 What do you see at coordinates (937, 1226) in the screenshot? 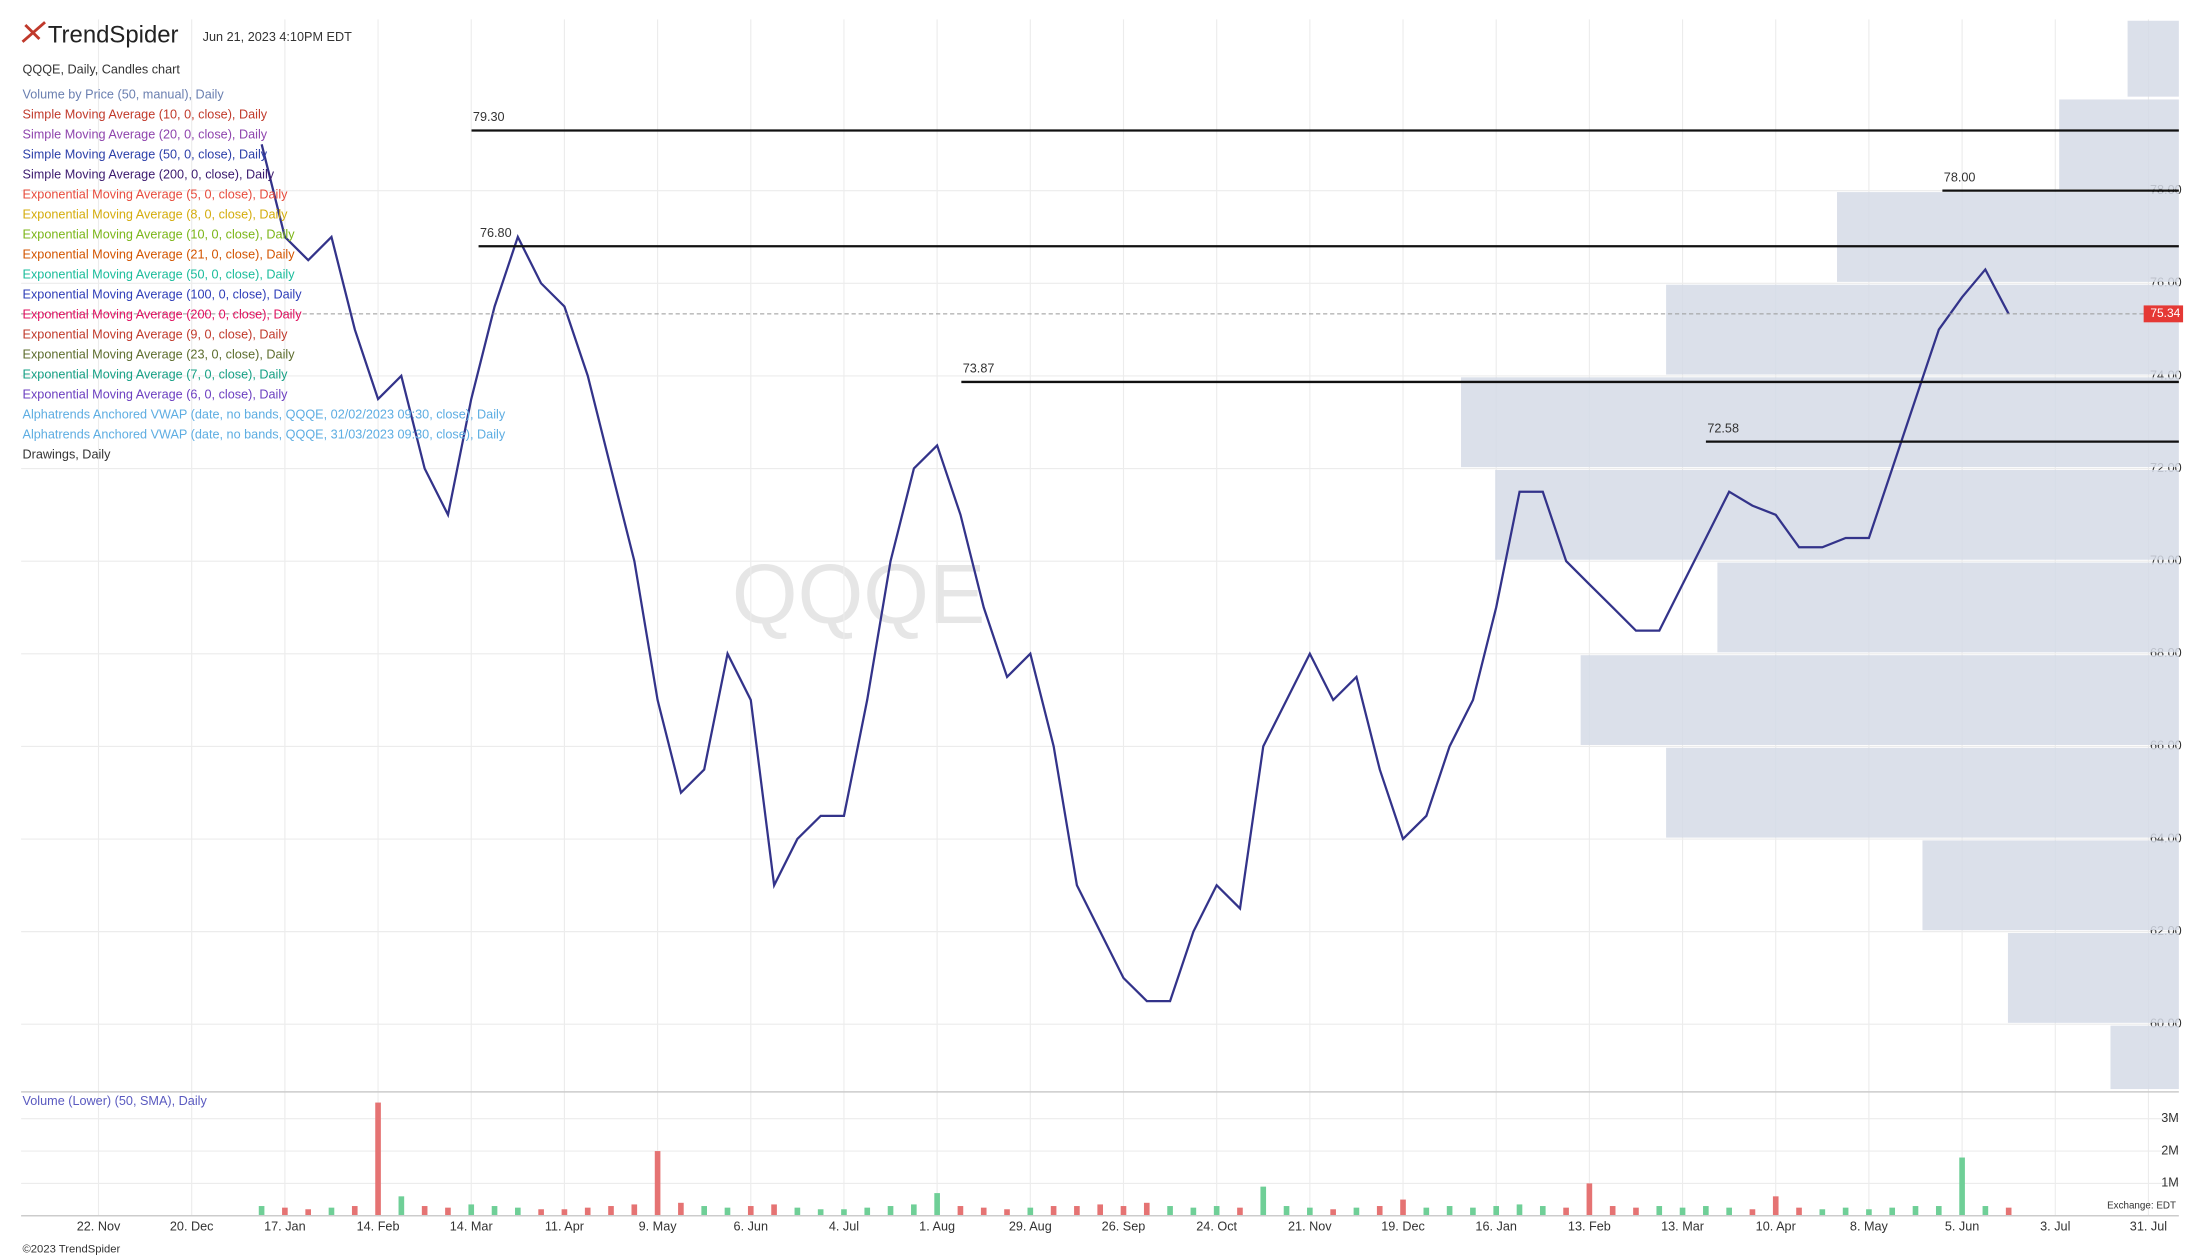
I see `x-tick-label: 1. Aug` at bounding box center [937, 1226].